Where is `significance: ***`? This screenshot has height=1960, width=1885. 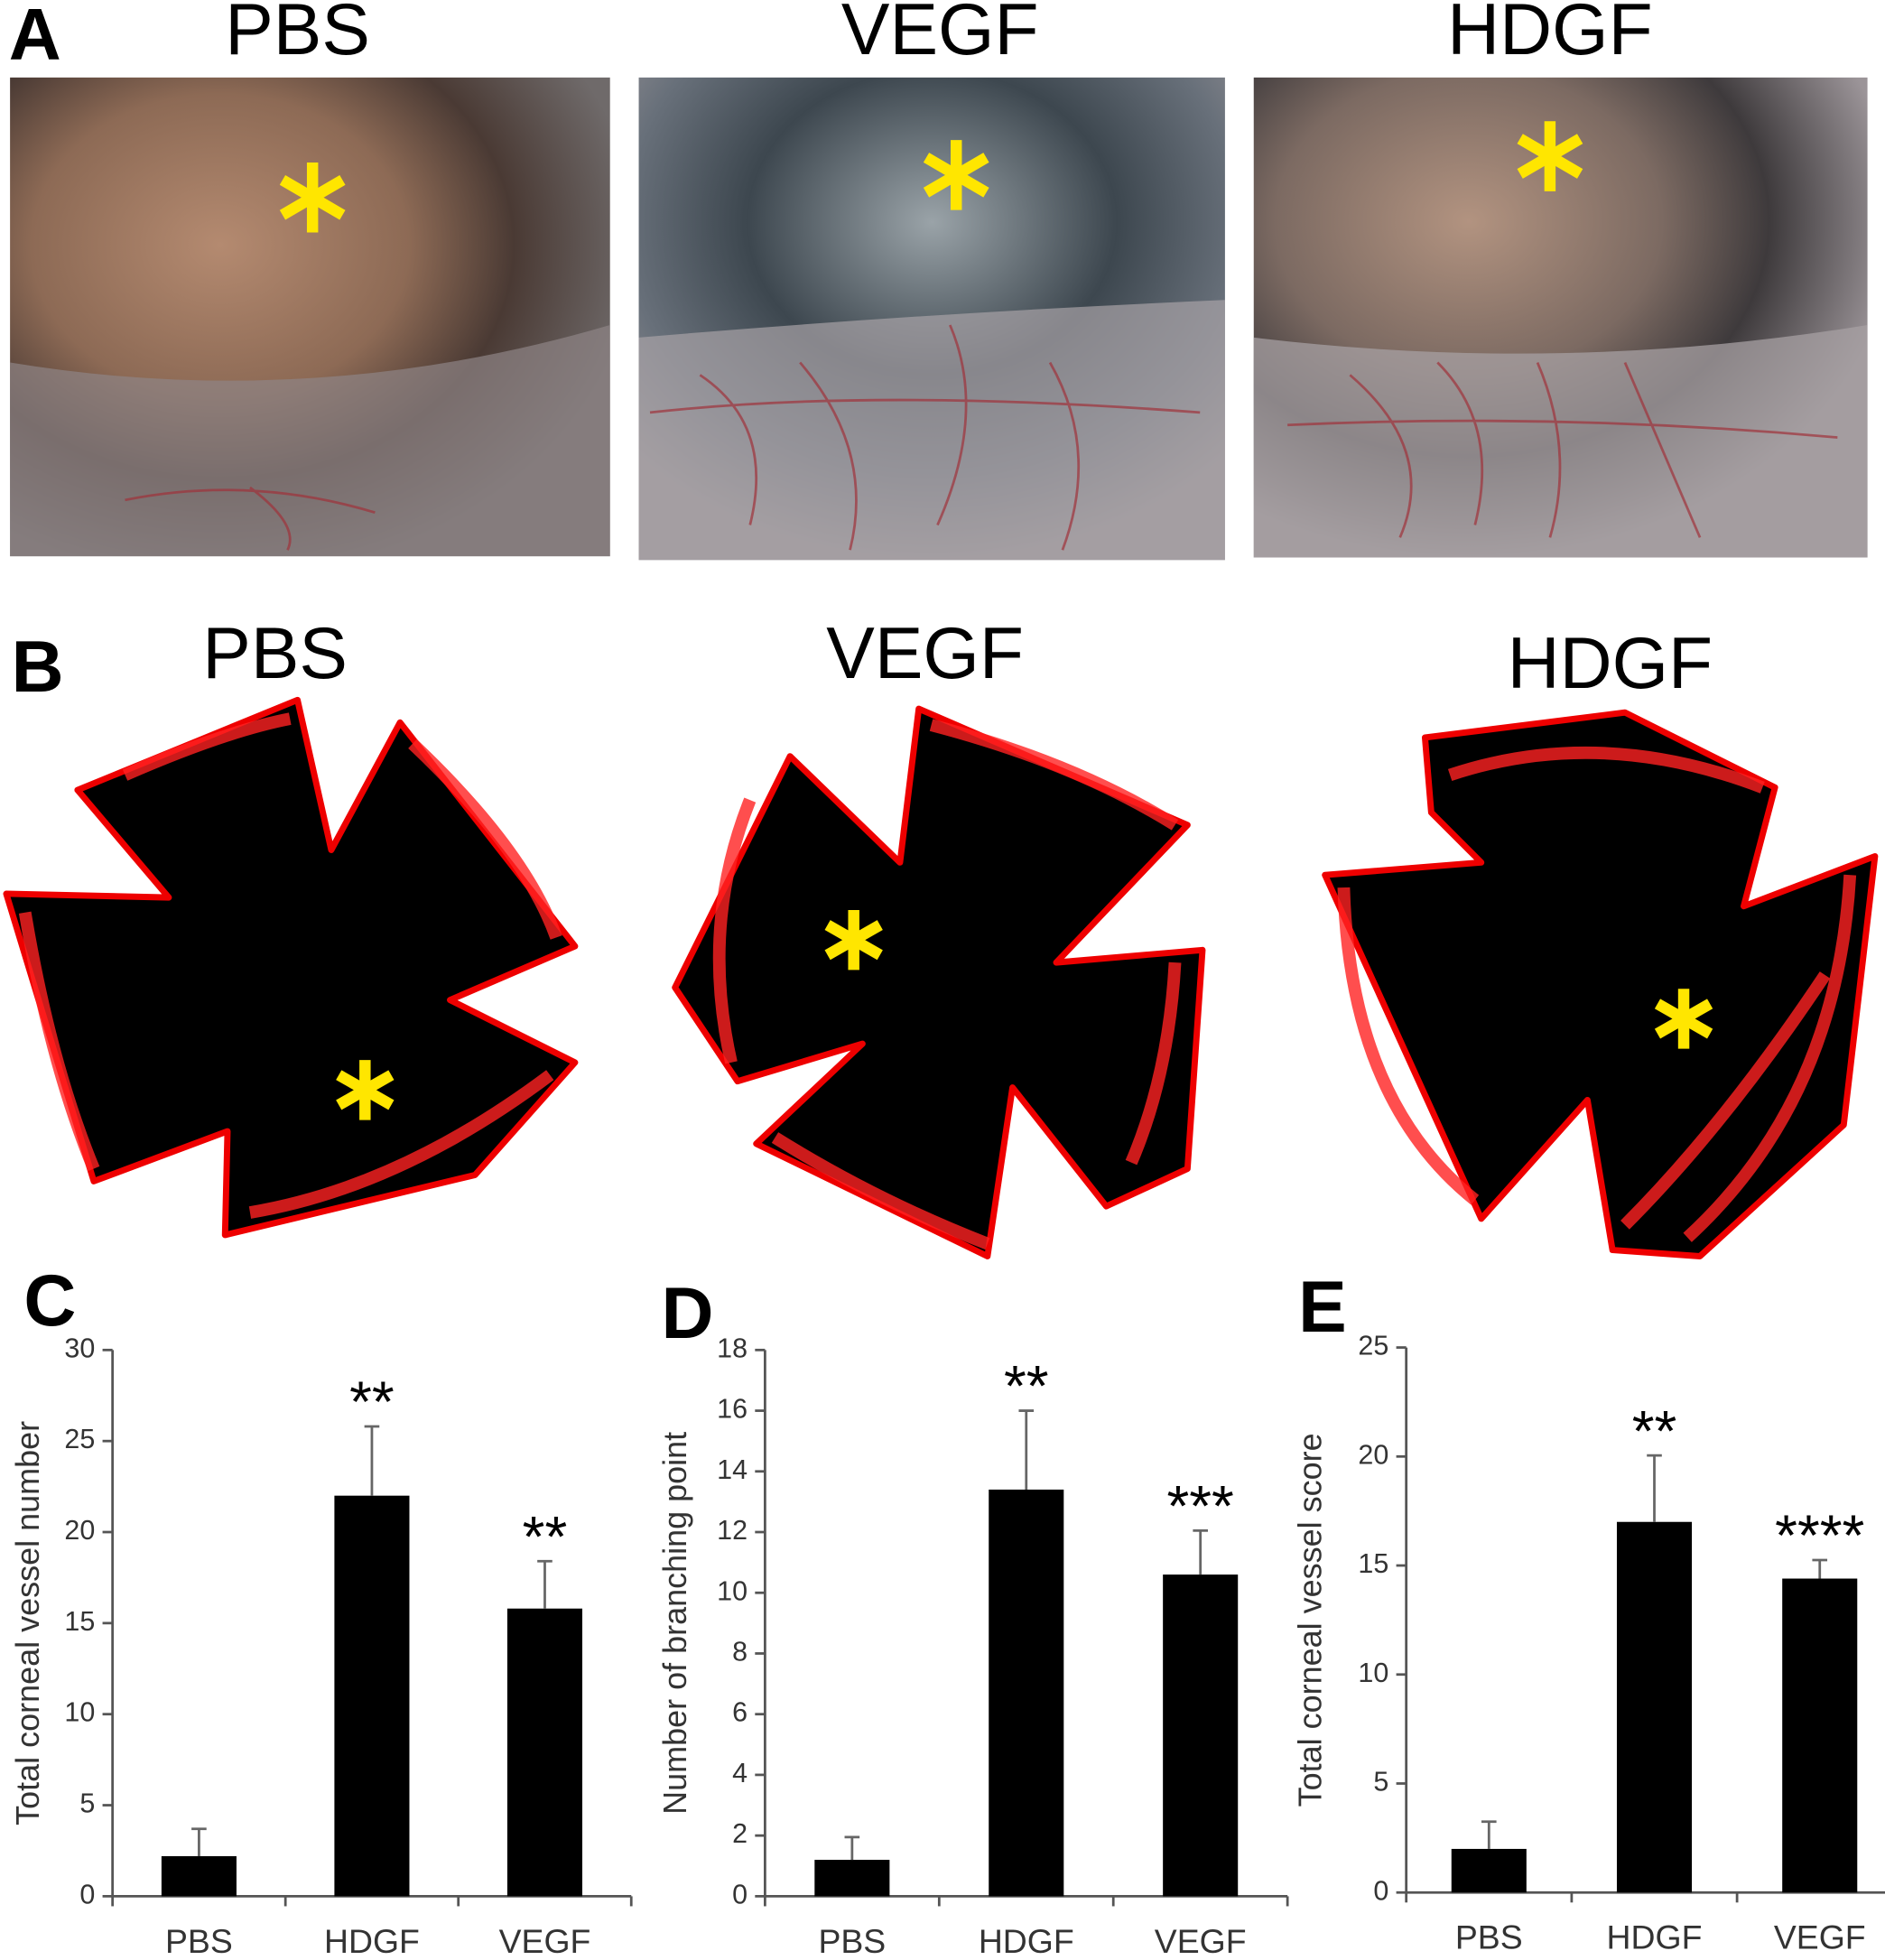
significance: *** is located at coordinates (1201, 1506).